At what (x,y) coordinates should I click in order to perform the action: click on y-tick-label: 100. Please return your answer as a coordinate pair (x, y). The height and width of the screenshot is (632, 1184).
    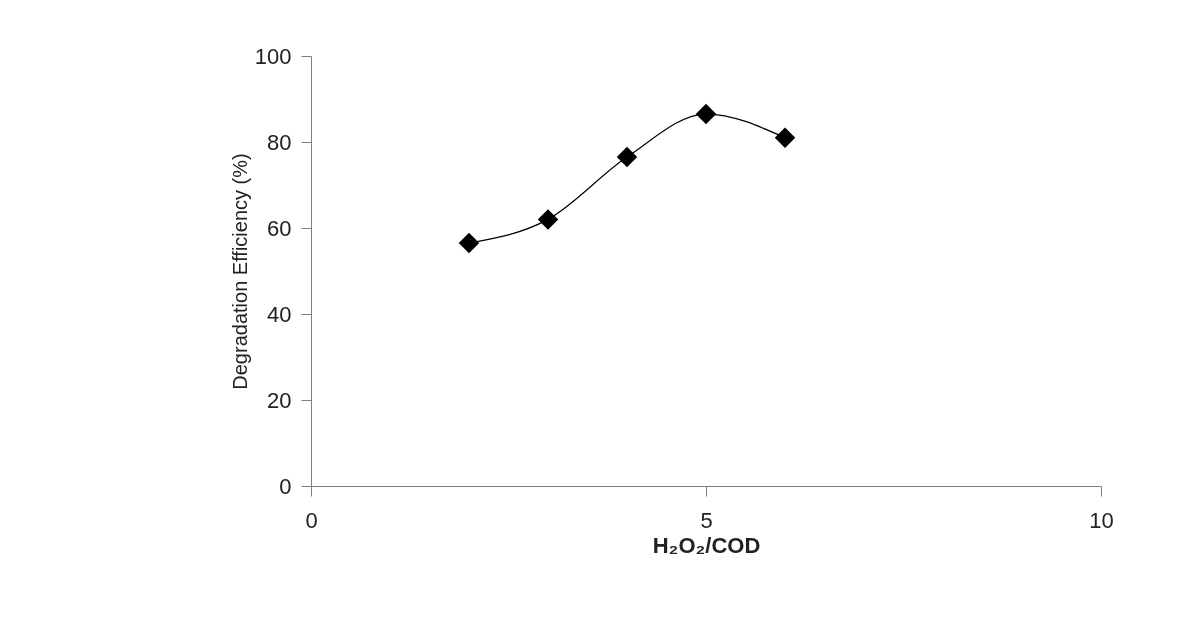
    Looking at the image, I should click on (273, 56).